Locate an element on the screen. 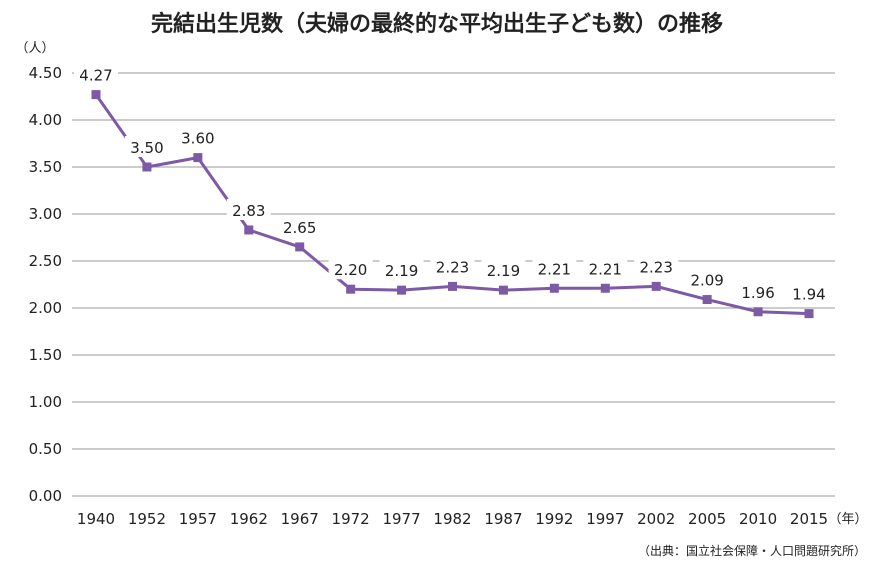  x-tick-label: 1952 is located at coordinates (147, 519).